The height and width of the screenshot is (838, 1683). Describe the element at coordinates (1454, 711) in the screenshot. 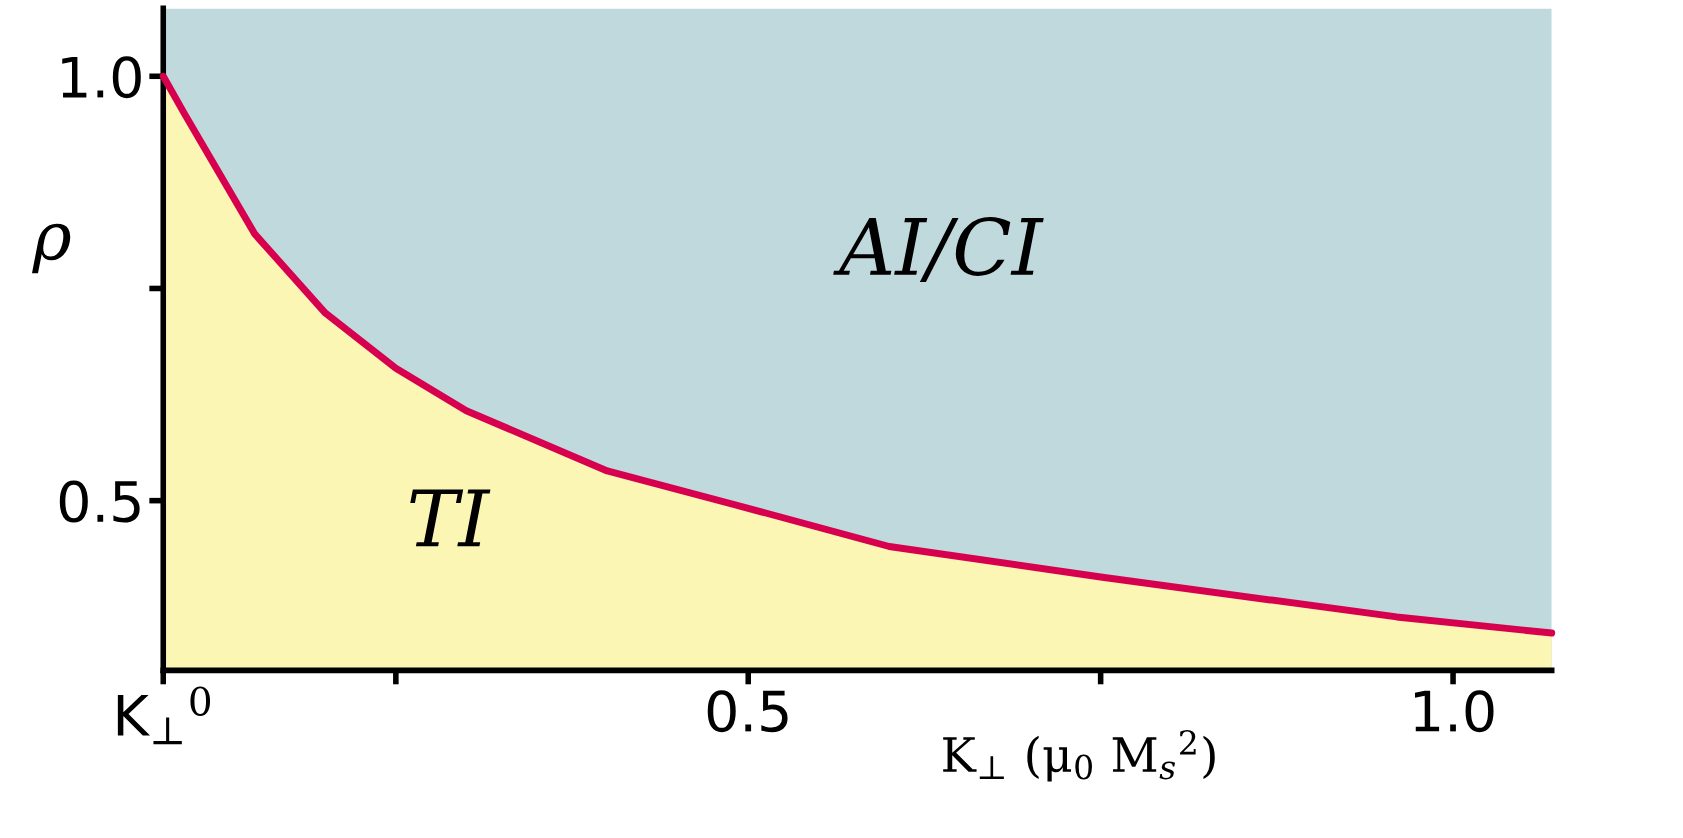

I see `x-tick-label: 1.0` at that location.